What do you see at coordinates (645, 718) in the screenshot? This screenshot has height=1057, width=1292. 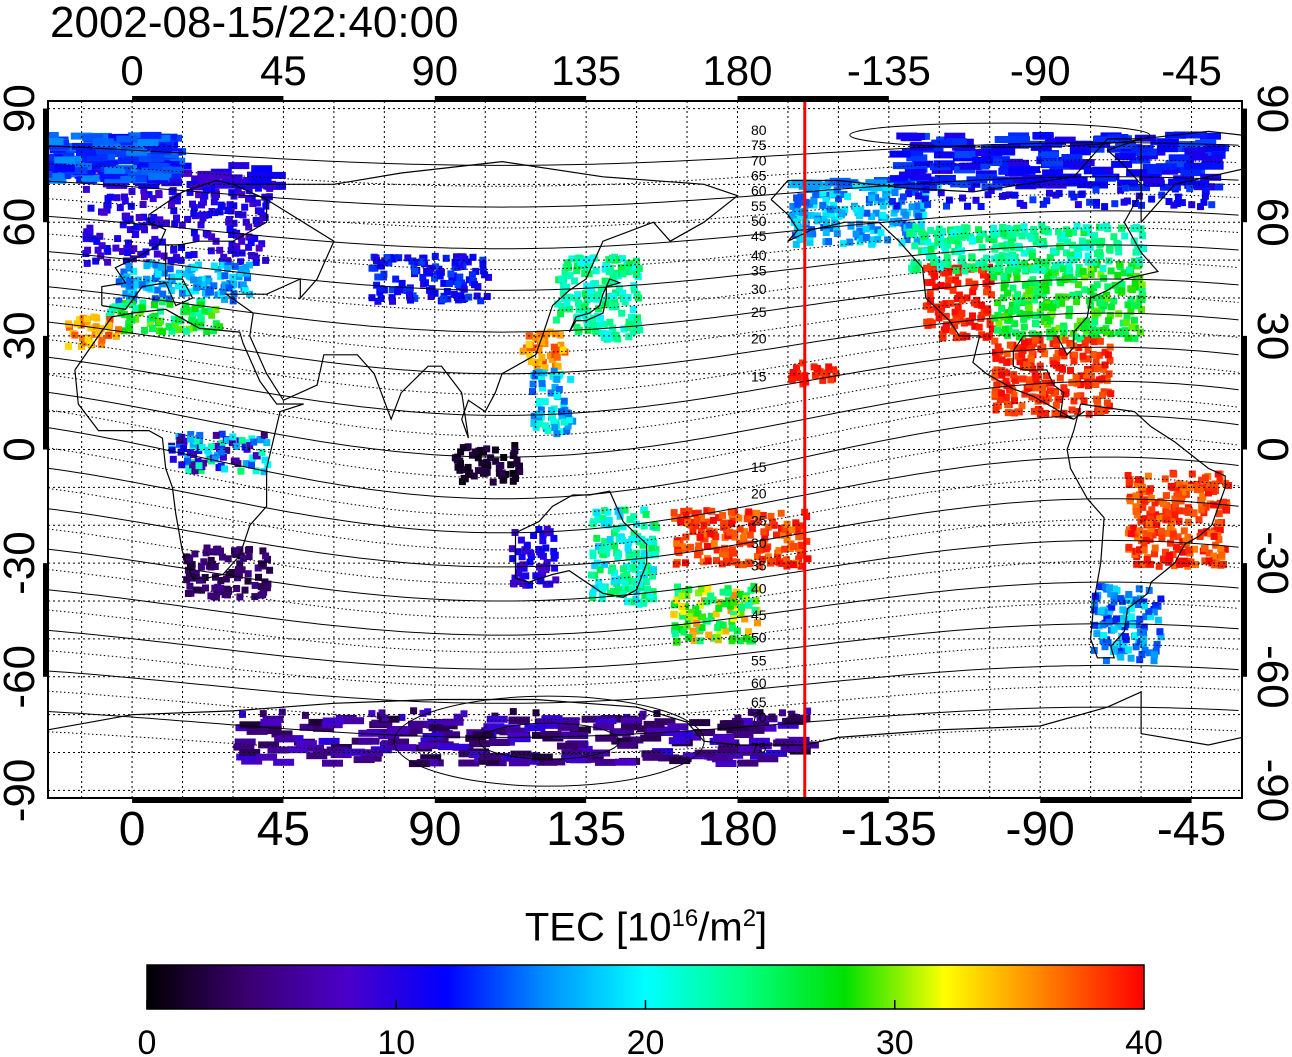 I see `coastline-antarctica` at bounding box center [645, 718].